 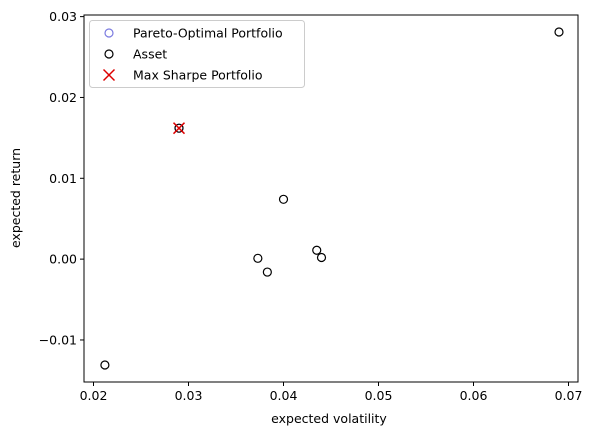 I want to click on legend-pareto-optimal-portfolio-label: Pareto-Optimal Portfolio, so click(x=208, y=33).